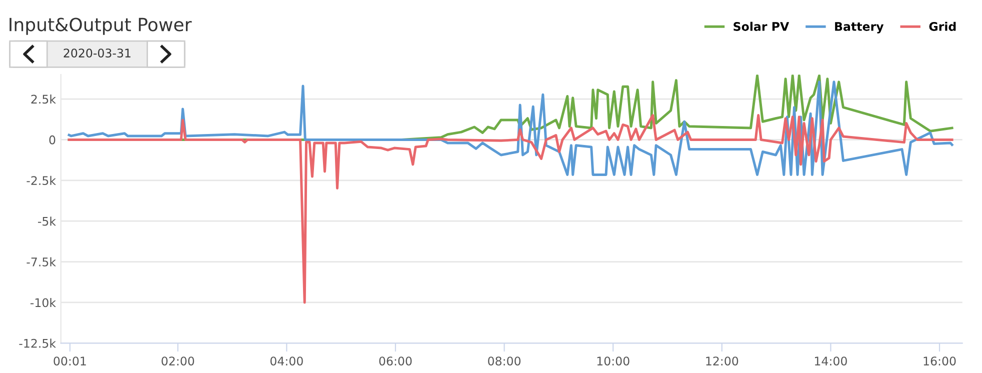 The width and height of the screenshot is (982, 373). Describe the element at coordinates (43, 99) in the screenshot. I see `y-tick-label: 2.5k` at that location.